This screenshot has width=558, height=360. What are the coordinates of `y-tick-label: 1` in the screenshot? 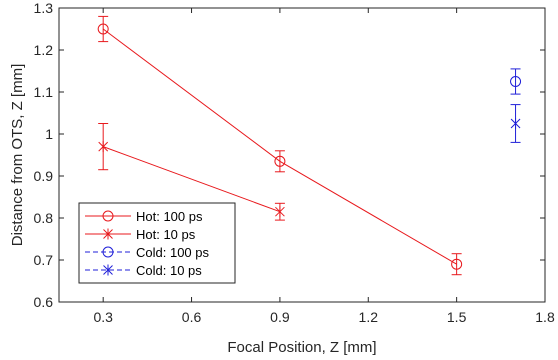 It's located at (49, 134).